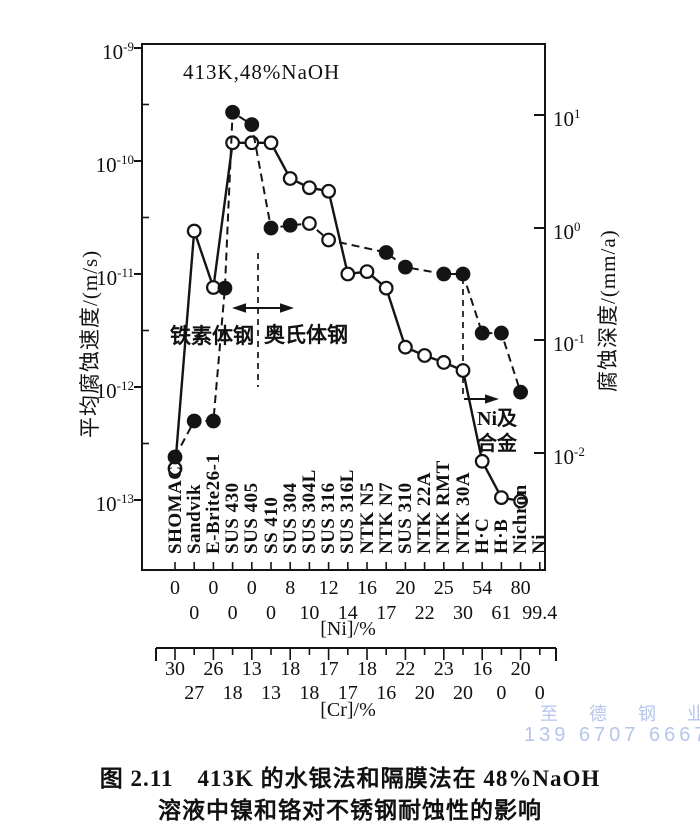 Image resolution: width=700 pixels, height=826 pixels. I want to click on austenitic-steel-label: 奥氏体钢, so click(306, 335).